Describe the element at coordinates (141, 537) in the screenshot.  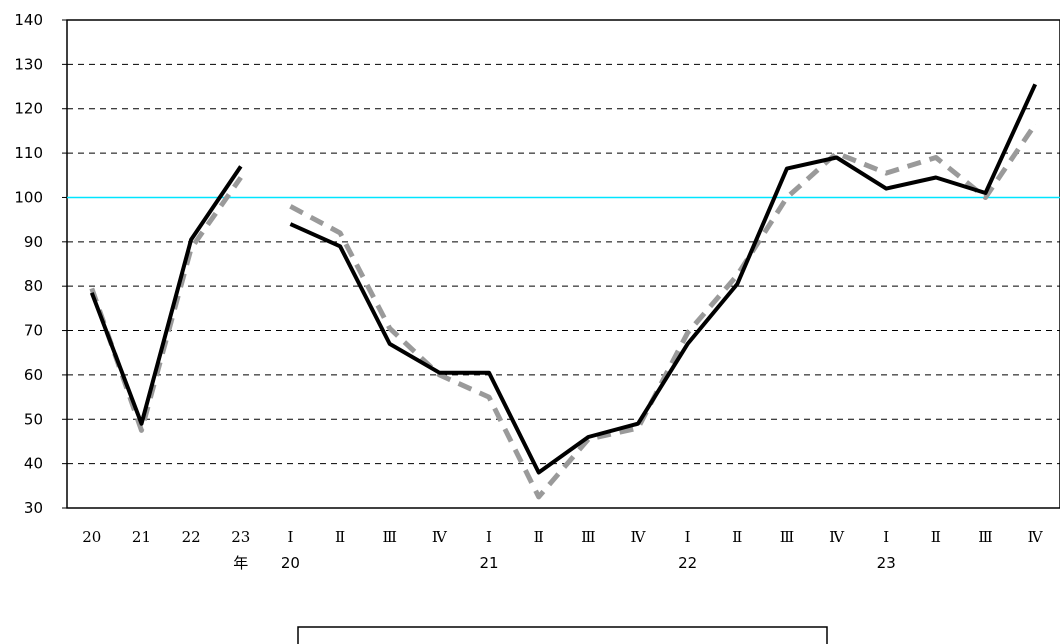
I see `x-tick-label: 21` at that location.